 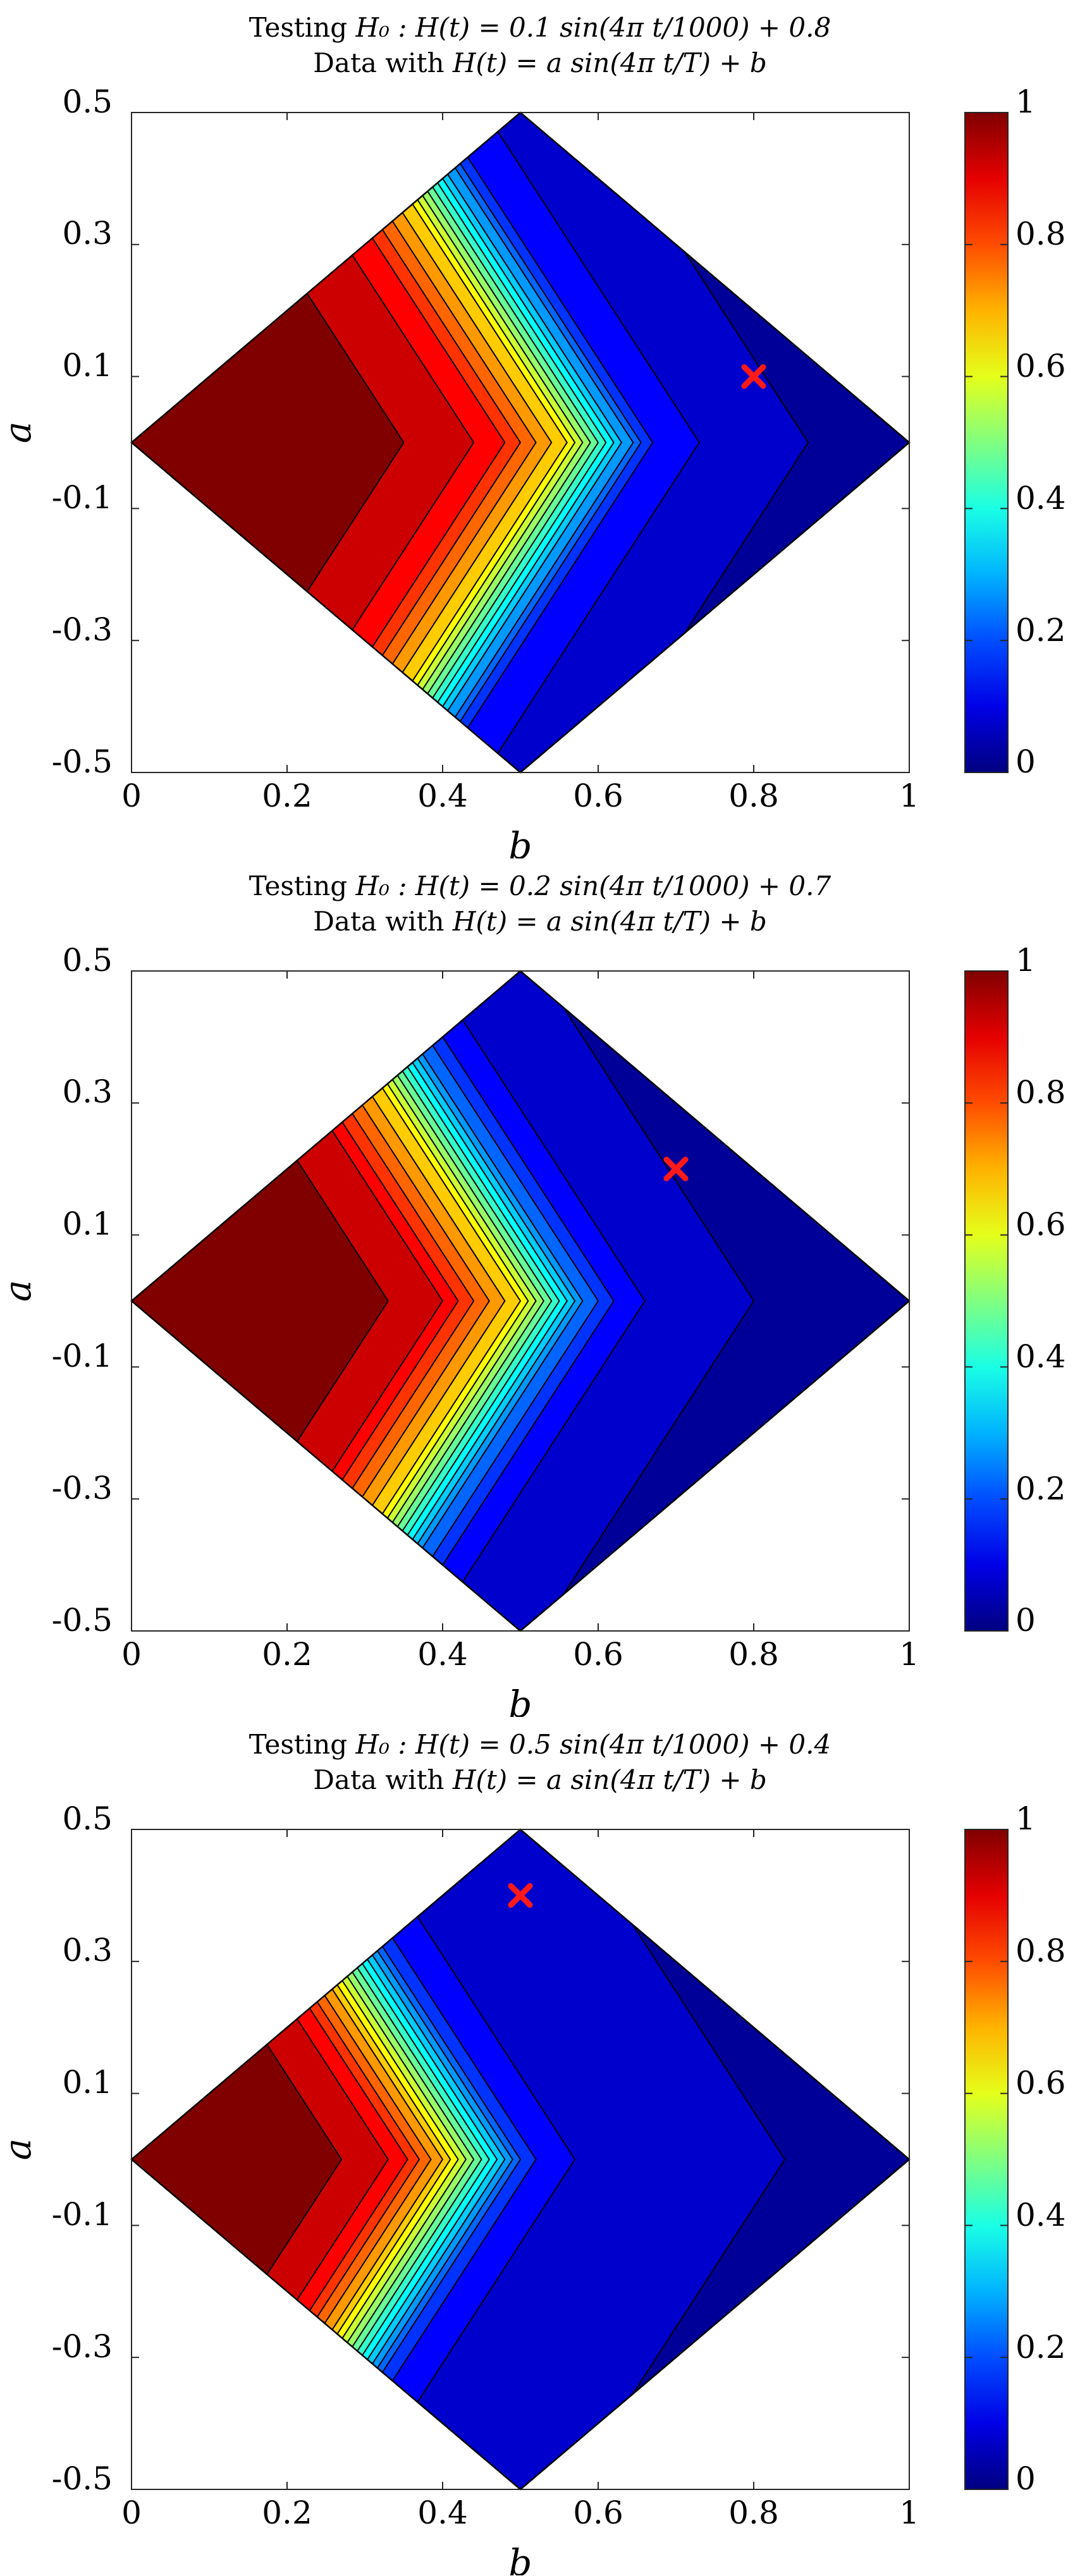 What do you see at coordinates (540, 921) in the screenshot?
I see `chart-subtitle-2: Data with H(t) = a sin(4π t/T) + b` at bounding box center [540, 921].